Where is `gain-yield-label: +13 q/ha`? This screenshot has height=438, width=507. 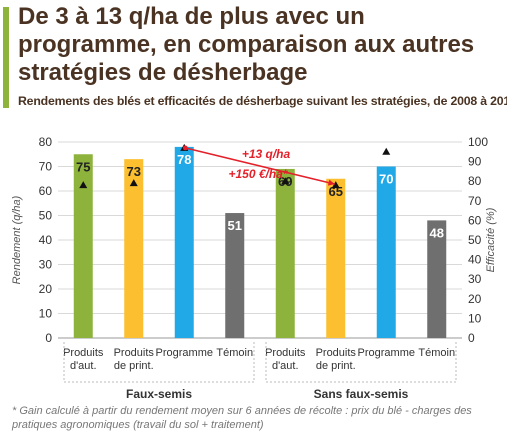
gain-yield-label: +13 q/ha is located at coordinates (266, 154).